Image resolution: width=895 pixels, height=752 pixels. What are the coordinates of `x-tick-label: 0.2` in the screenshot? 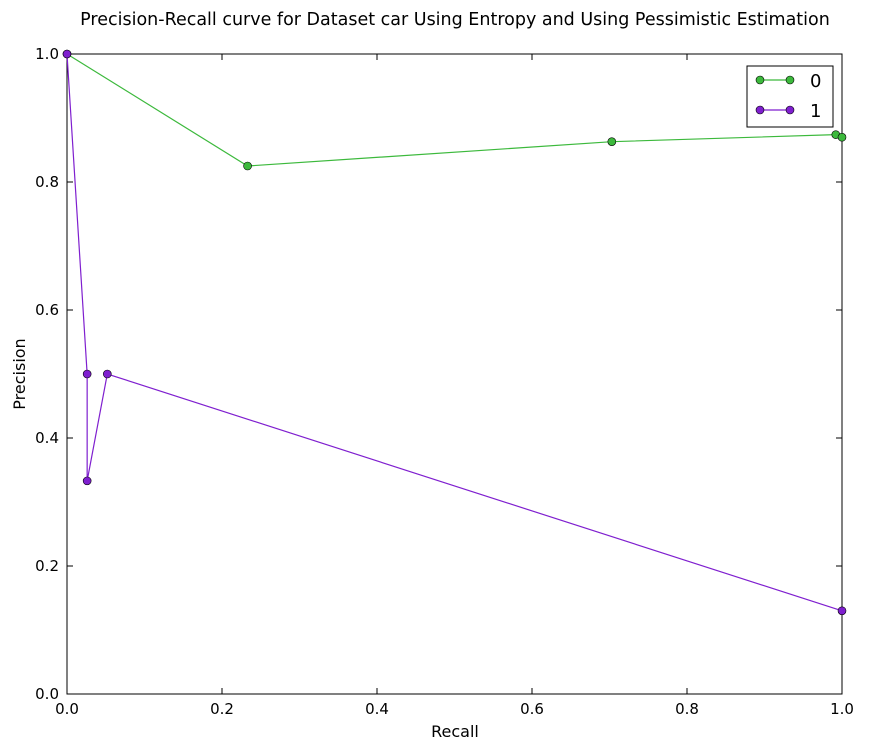 It's located at (222, 709).